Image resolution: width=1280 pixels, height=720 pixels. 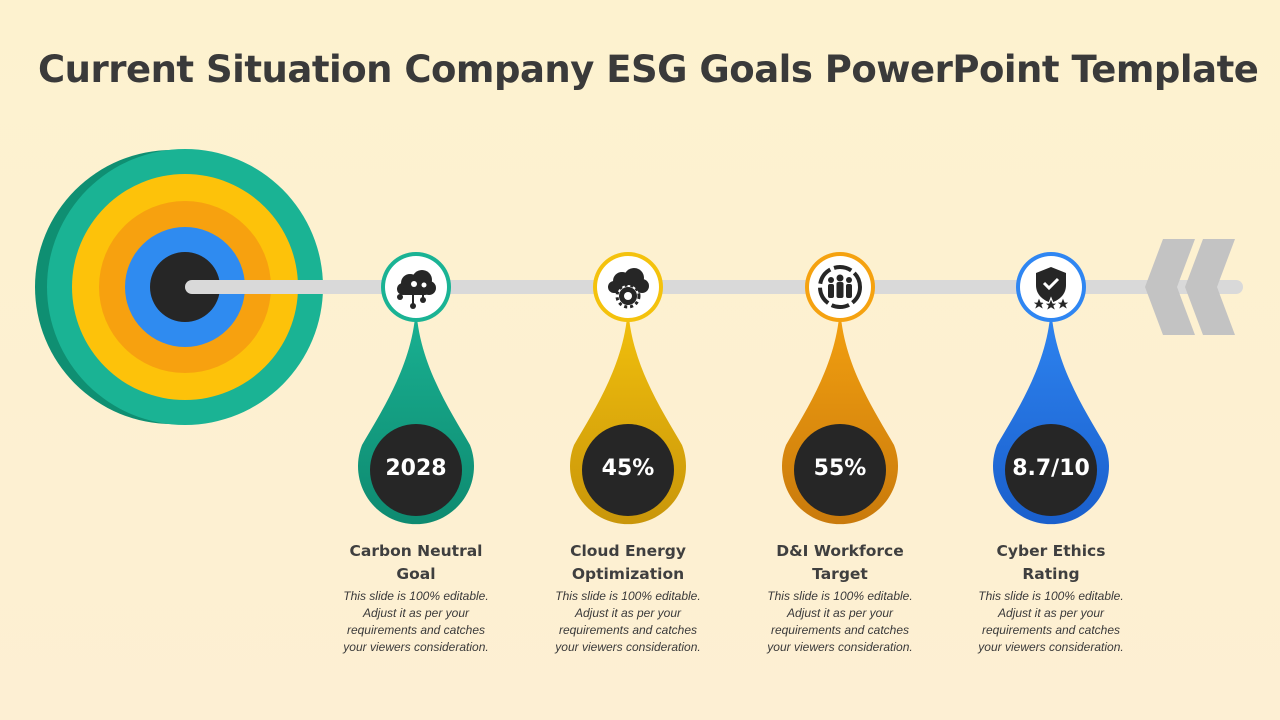 I want to click on milestone-title: Carbon Neutral Goal, so click(x=416, y=562).